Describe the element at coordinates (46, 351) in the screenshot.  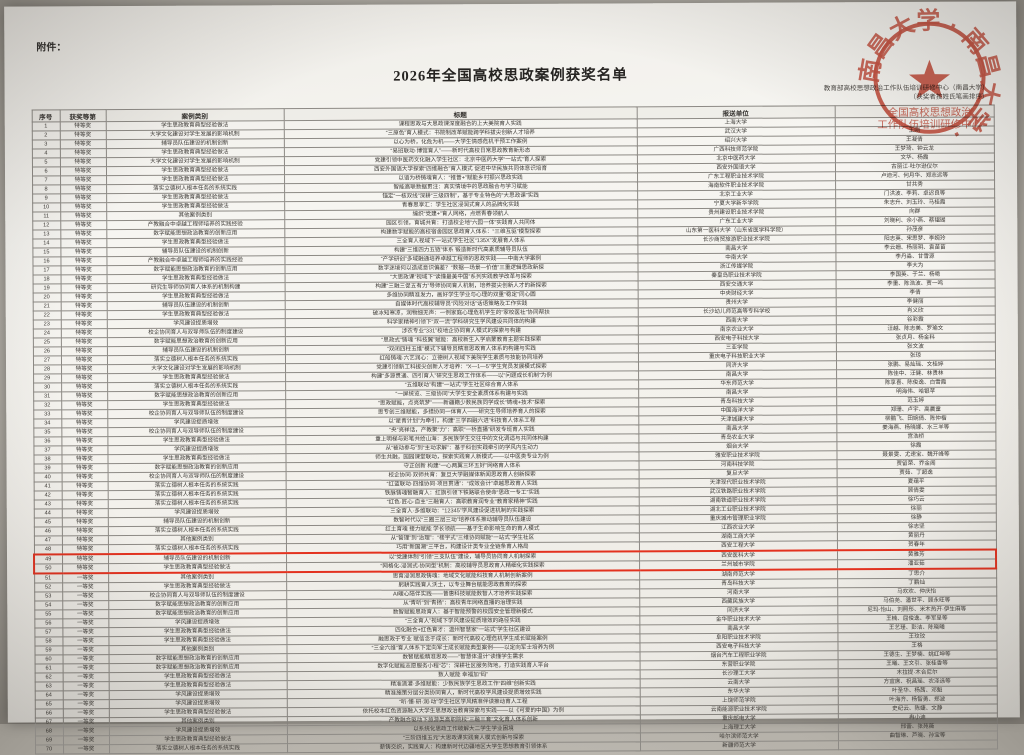
I see `cell-index: 26` at that location.